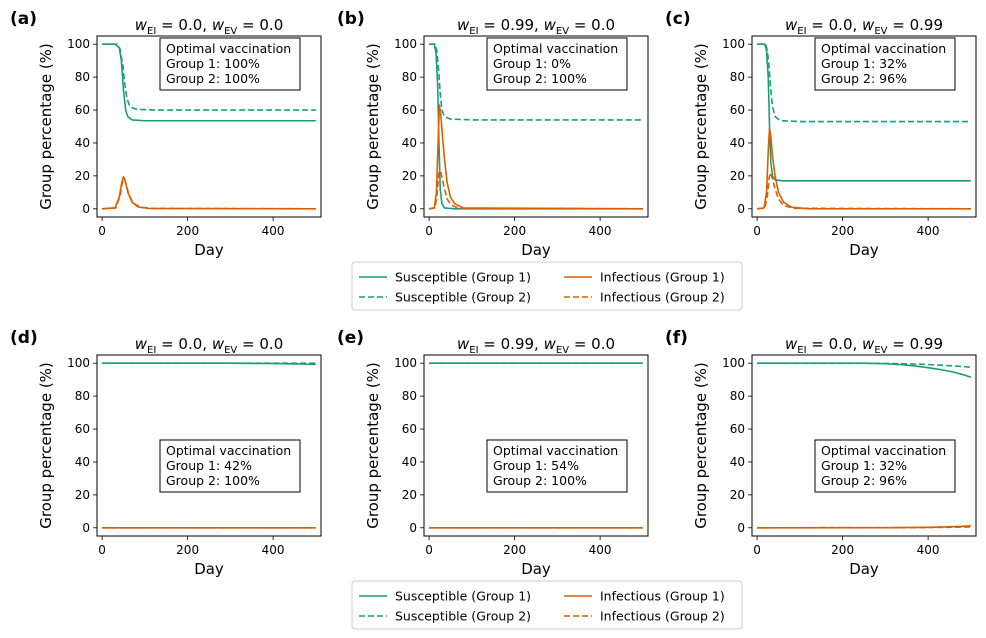 The image size is (986, 638). I want to click on series-line-susceptible-dashed, so click(536, 82).